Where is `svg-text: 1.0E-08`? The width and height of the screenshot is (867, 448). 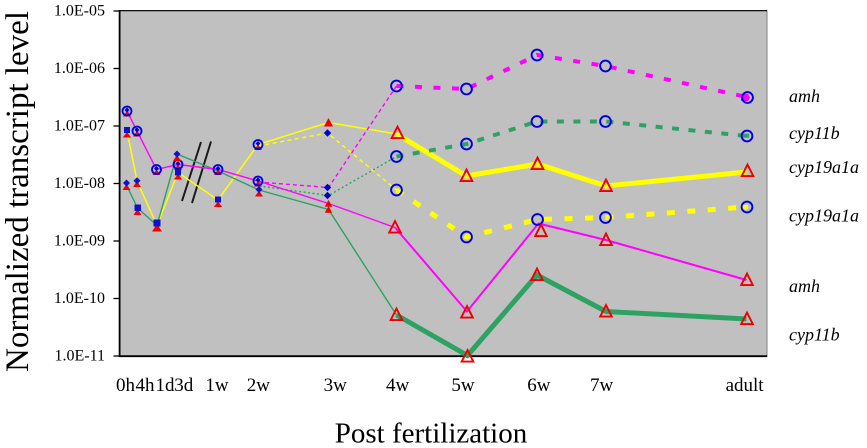 svg-text: 1.0E-08 is located at coordinates (79, 183).